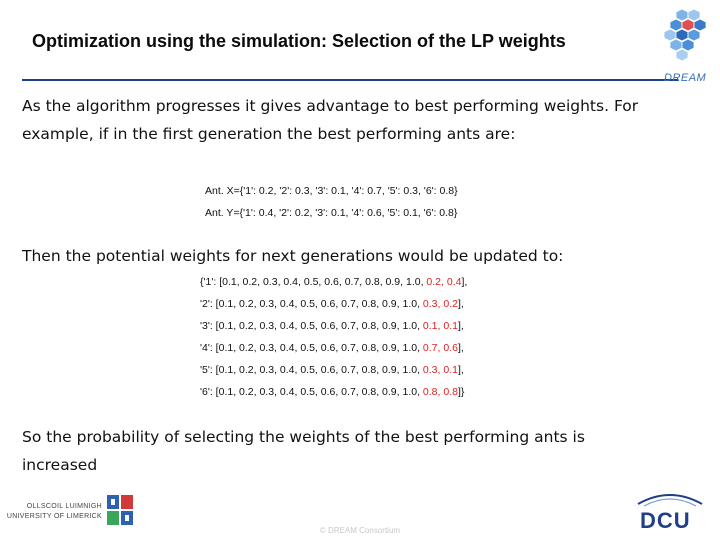  What do you see at coordinates (440, 326) in the screenshot?
I see `weight-added: 0.1, 0.1` at bounding box center [440, 326].